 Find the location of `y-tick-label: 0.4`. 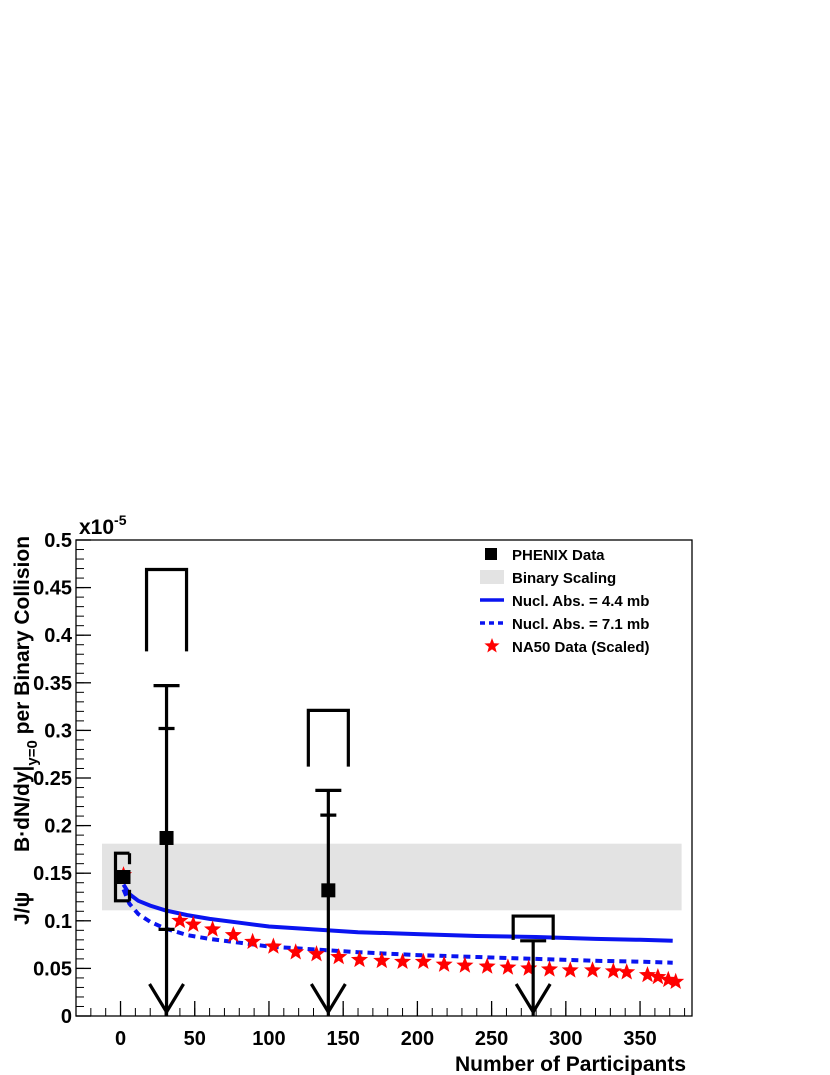

y-tick-label: 0.4 is located at coordinates (58, 636).